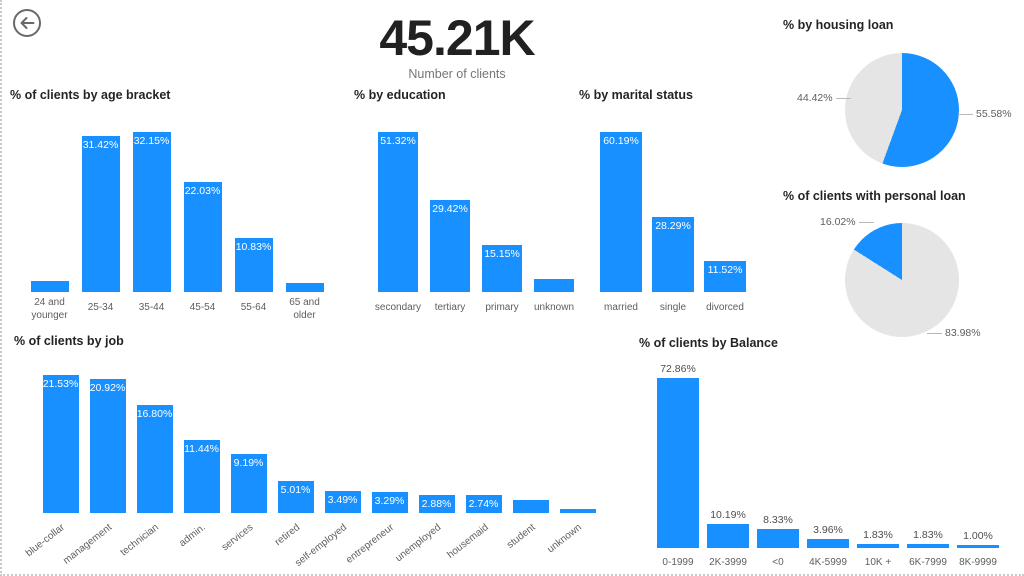 The height and width of the screenshot is (576, 1024). Describe the element at coordinates (46, 541) in the screenshot. I see `axis-label: blue-collar` at that location.